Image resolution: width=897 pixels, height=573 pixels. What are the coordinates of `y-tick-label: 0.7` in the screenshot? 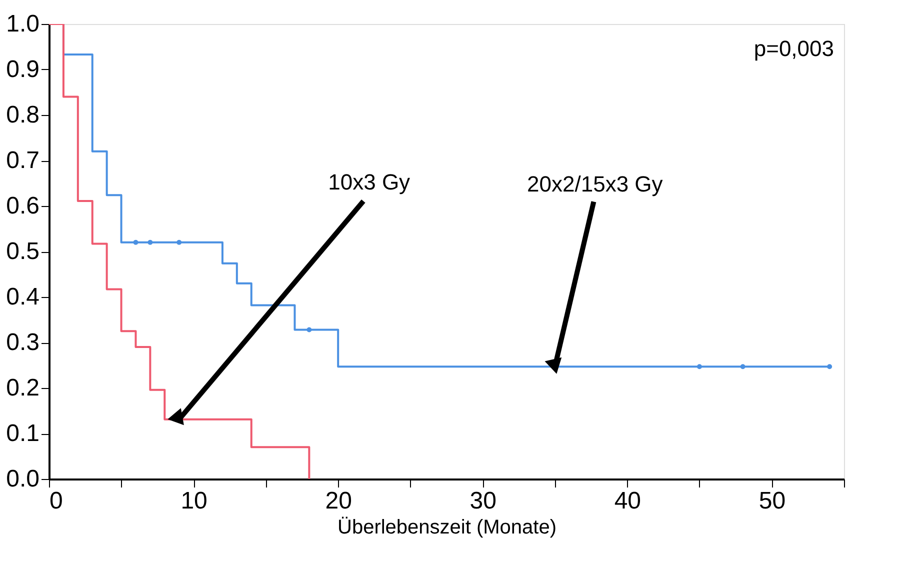 It's located at (23, 160).